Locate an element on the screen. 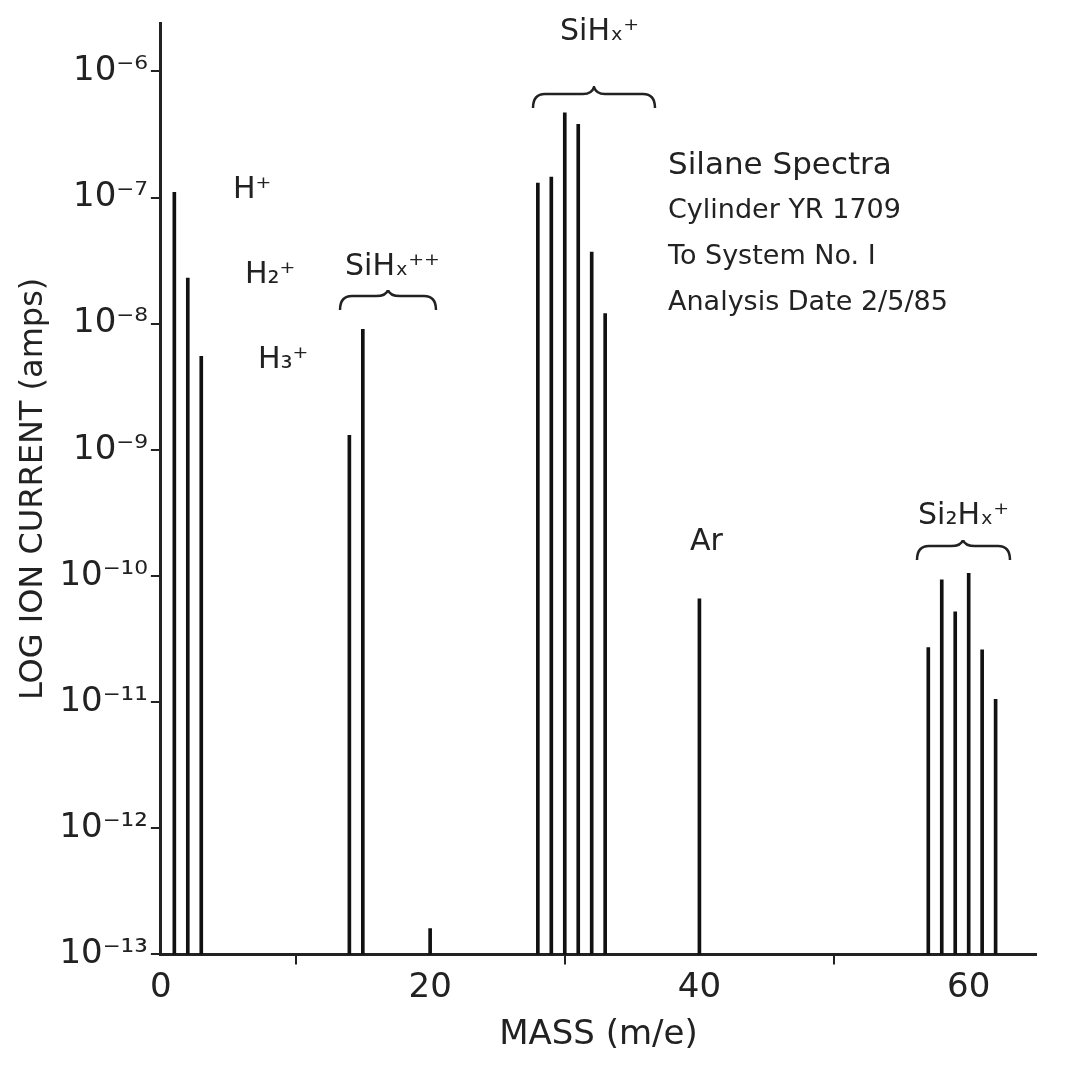 This screenshot has height=1070, width=1086. x-tick-label: 60 is located at coordinates (969, 984).